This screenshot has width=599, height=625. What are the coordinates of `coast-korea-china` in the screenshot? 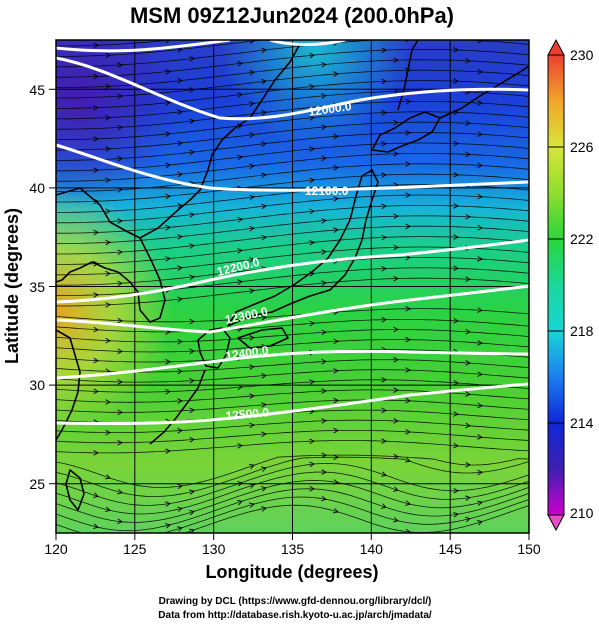 It's located at (111, 255).